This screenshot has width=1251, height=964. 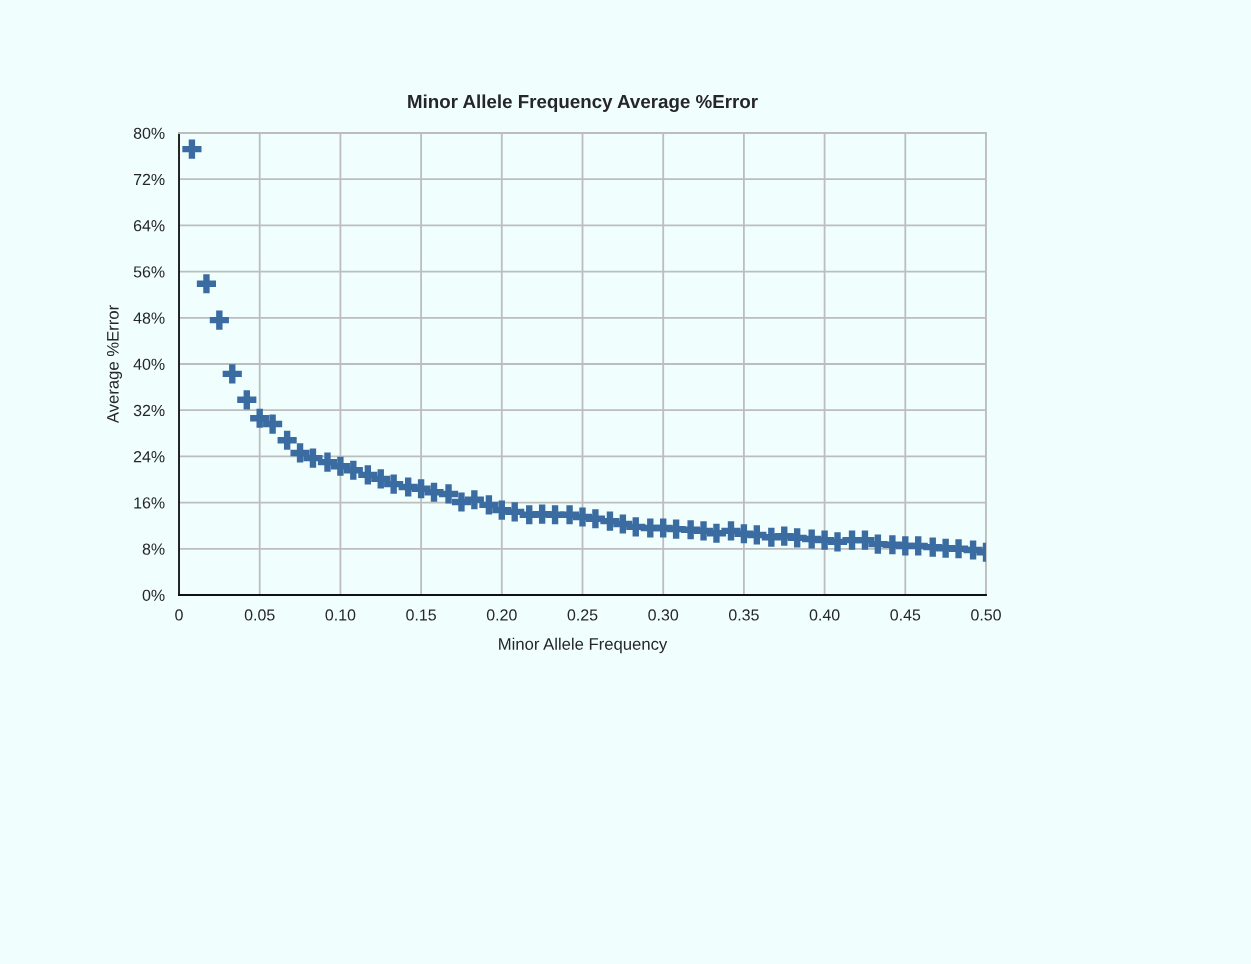 What do you see at coordinates (153, 549) in the screenshot?
I see `y-tick-label: 8%` at bounding box center [153, 549].